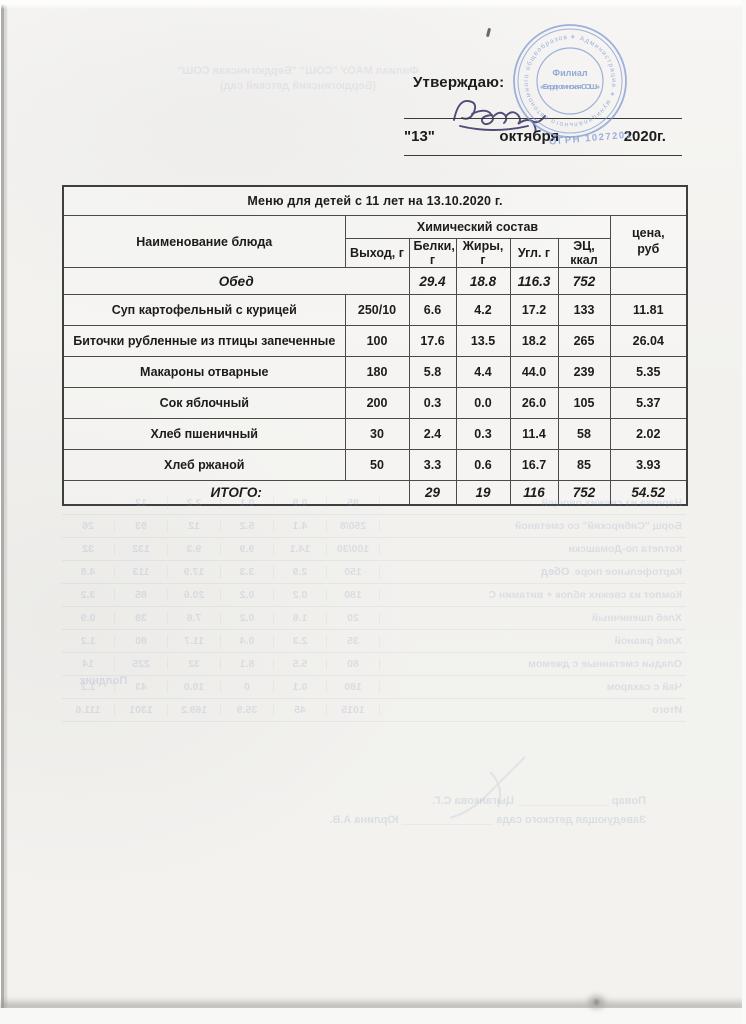 The width and height of the screenshot is (746, 1024). I want to click on header-chemical-composition: Химический состав, so click(477, 227).